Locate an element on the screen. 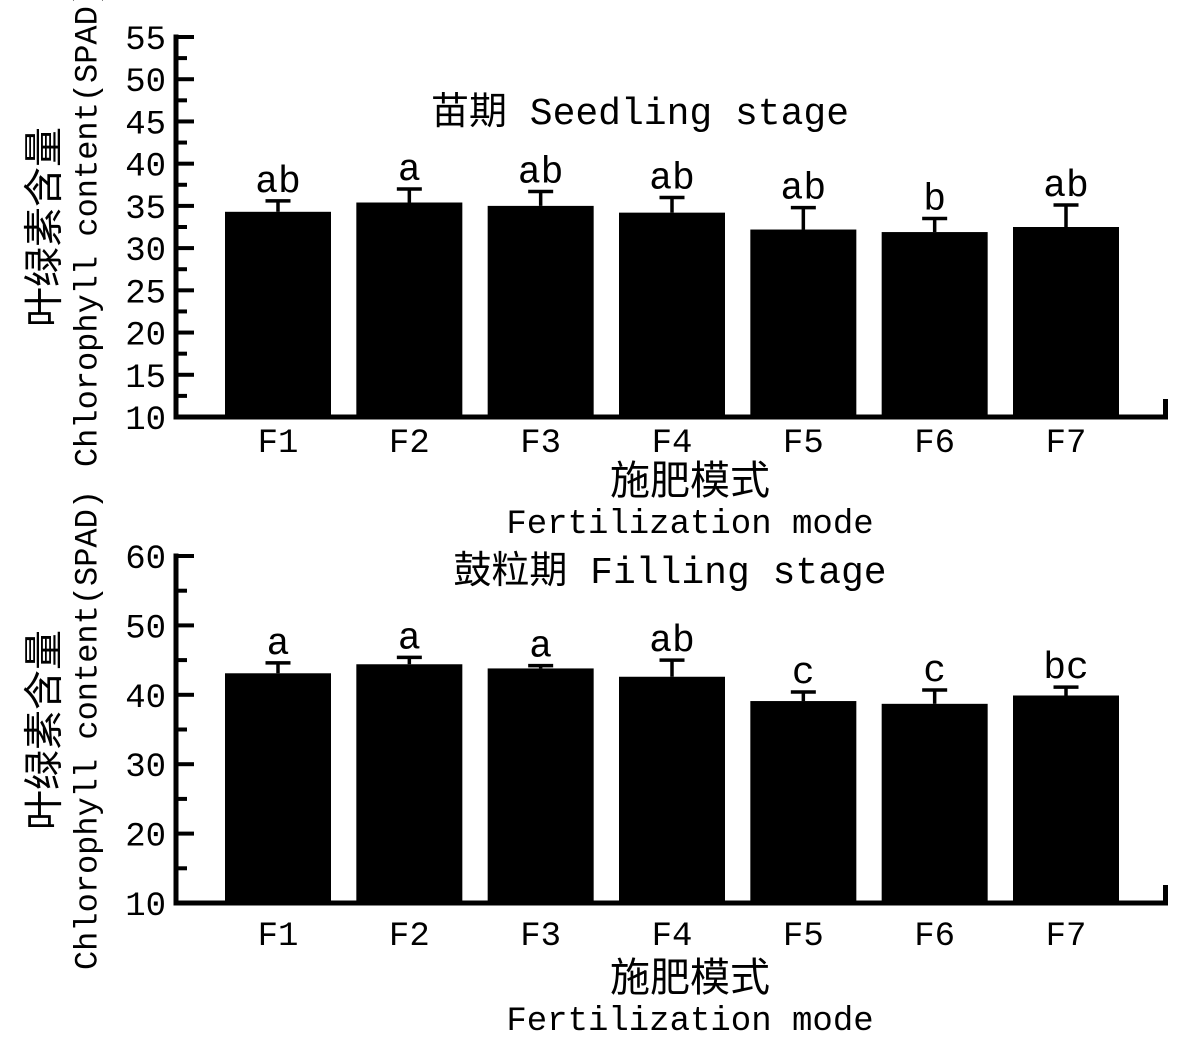 This screenshot has height=1049, width=1181. sig-letter: b is located at coordinates (934, 200).